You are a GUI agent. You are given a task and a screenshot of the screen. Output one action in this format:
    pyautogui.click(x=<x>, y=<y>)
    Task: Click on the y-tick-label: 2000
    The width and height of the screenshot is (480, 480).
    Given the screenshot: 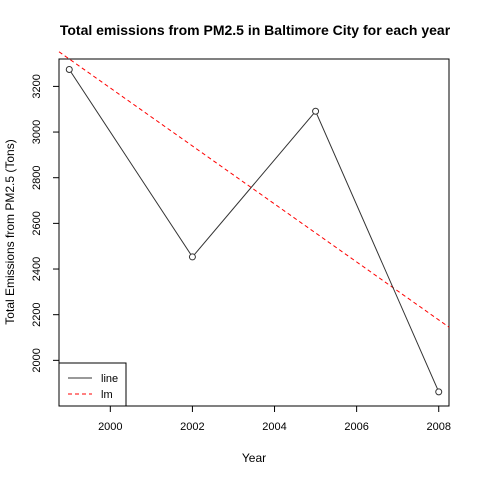 What is the action you would take?
    pyautogui.click(x=37, y=360)
    